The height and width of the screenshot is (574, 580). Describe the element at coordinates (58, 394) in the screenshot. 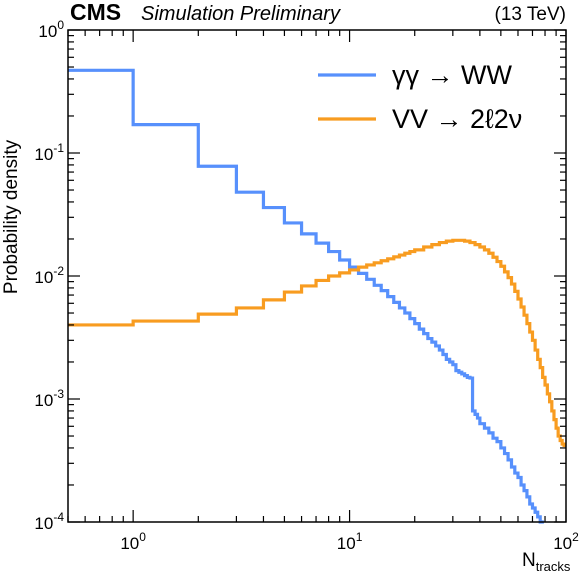

I see `y-tick-label-exponent: -3` at that location.